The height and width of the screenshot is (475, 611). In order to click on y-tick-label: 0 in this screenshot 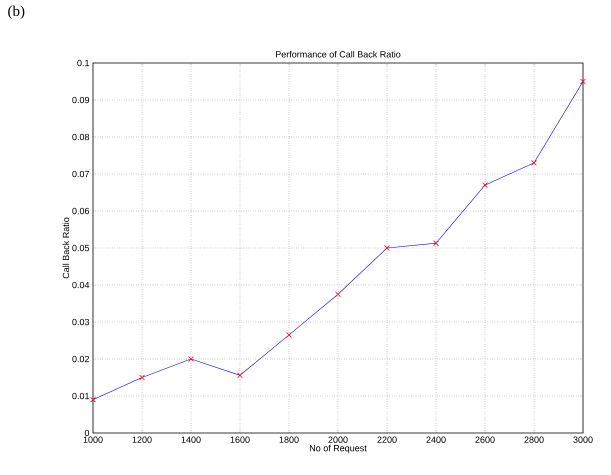, I will do `click(87, 433)`.